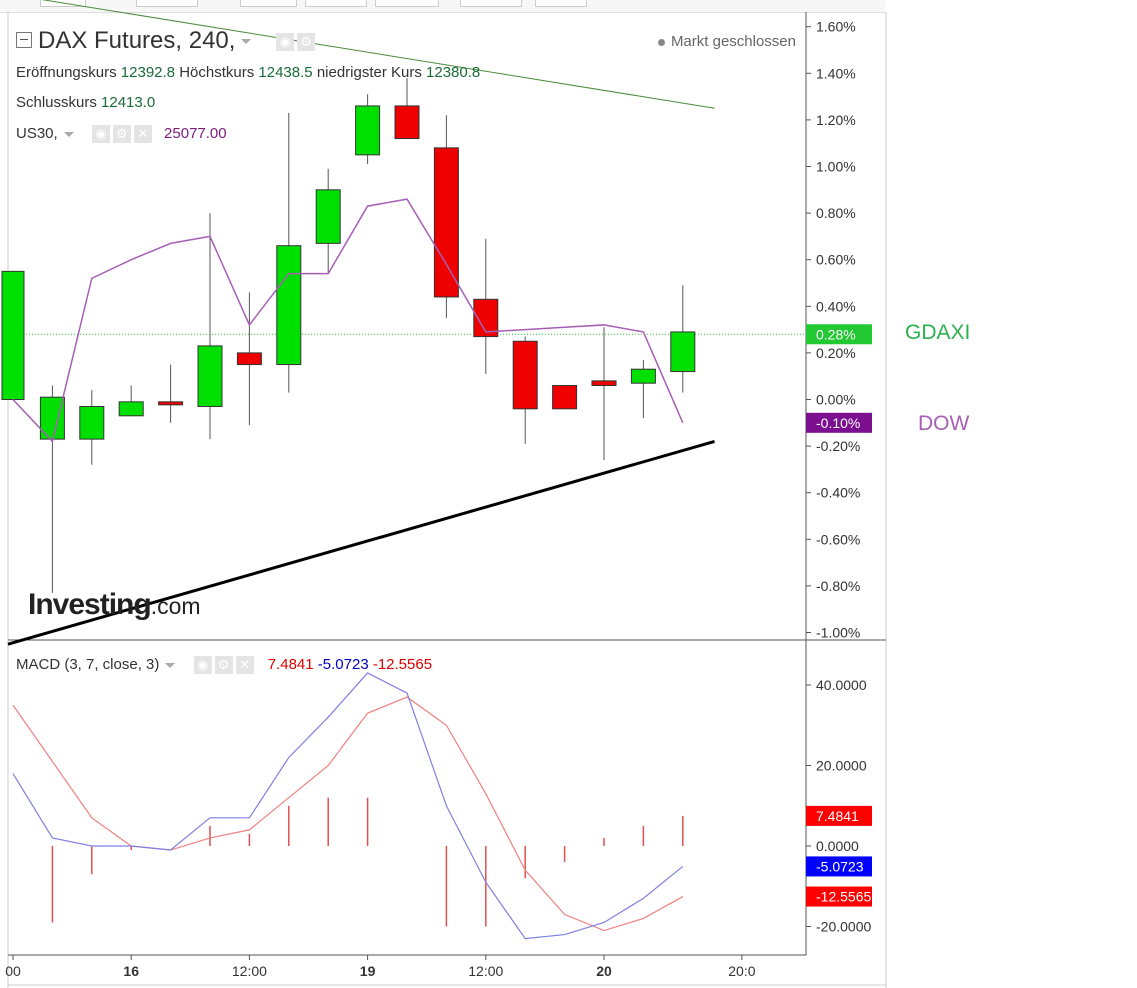  Describe the element at coordinates (938, 332) in the screenshot. I see `gdaxi-annotation: GDAXI` at that location.